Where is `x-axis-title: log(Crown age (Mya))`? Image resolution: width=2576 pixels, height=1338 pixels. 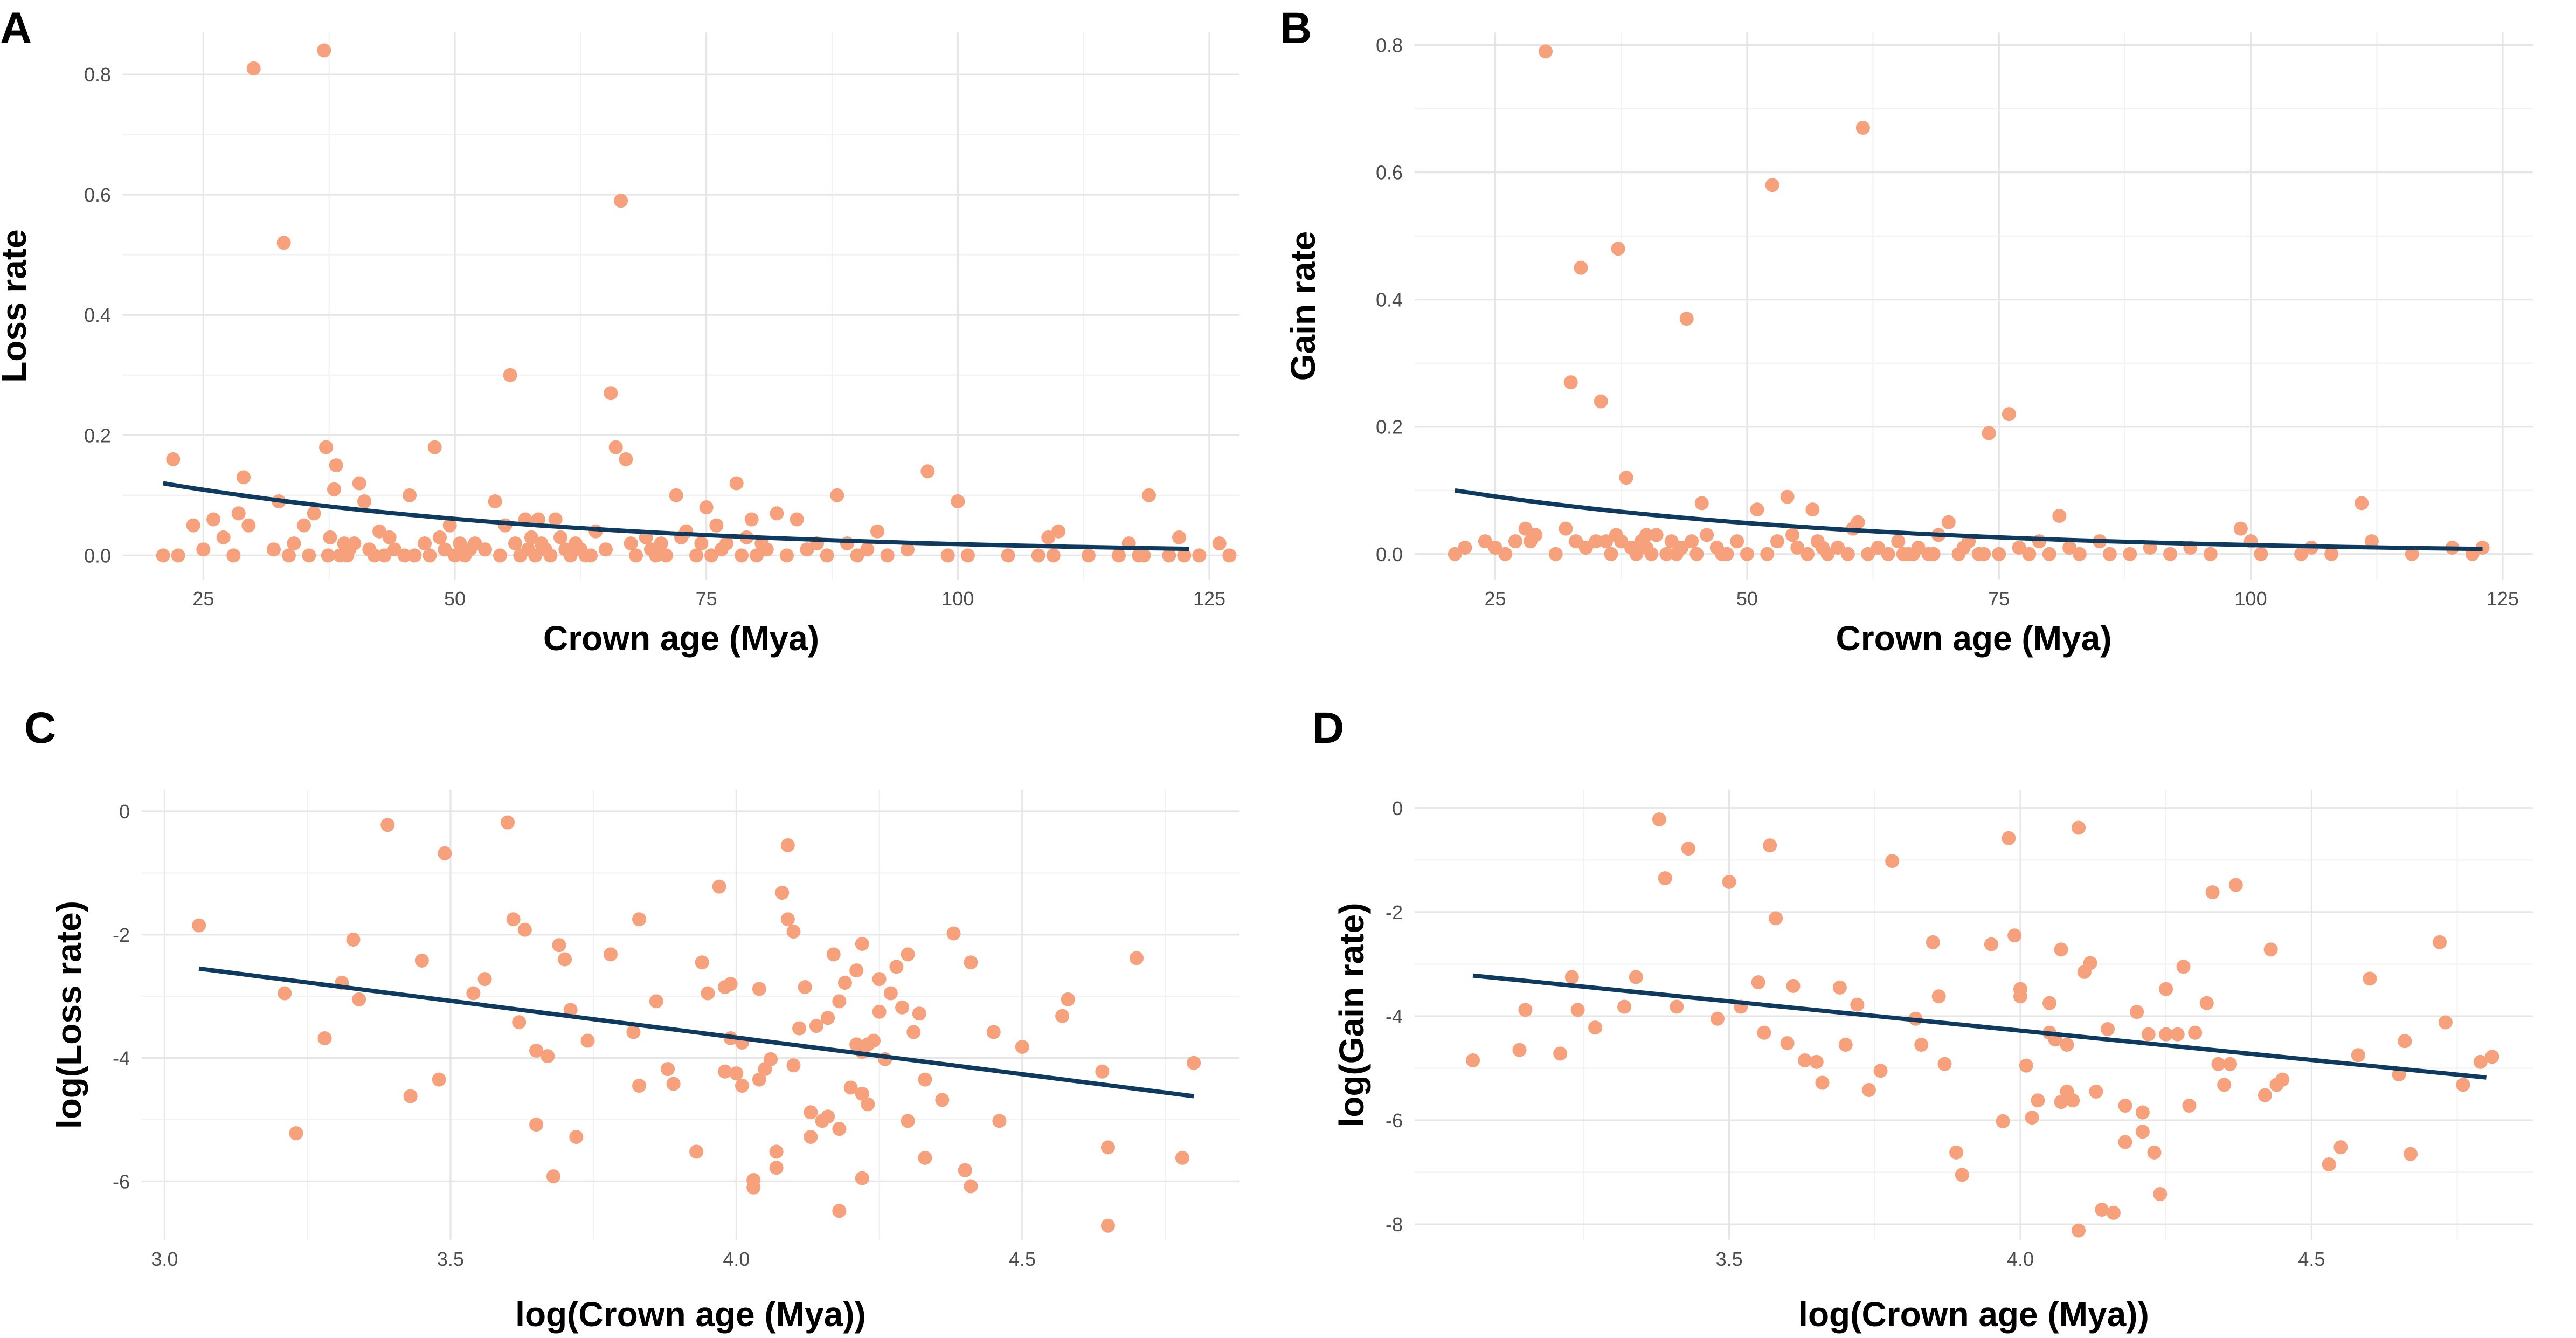
x-axis-title: log(Crown age (Mya)) is located at coordinates (690, 1315).